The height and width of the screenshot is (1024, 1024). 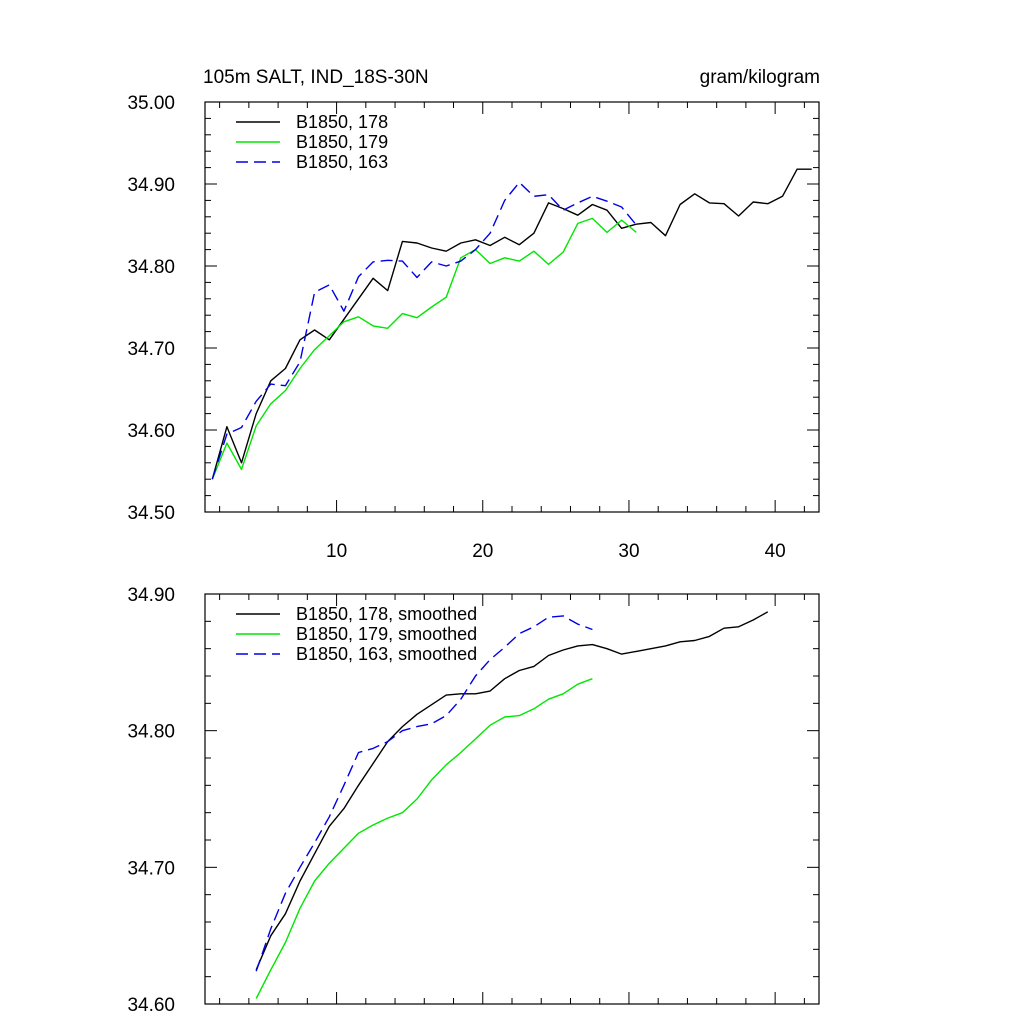 I want to click on bottom-legend-label-3: B1850, 163, smoothed, so click(x=386, y=654).